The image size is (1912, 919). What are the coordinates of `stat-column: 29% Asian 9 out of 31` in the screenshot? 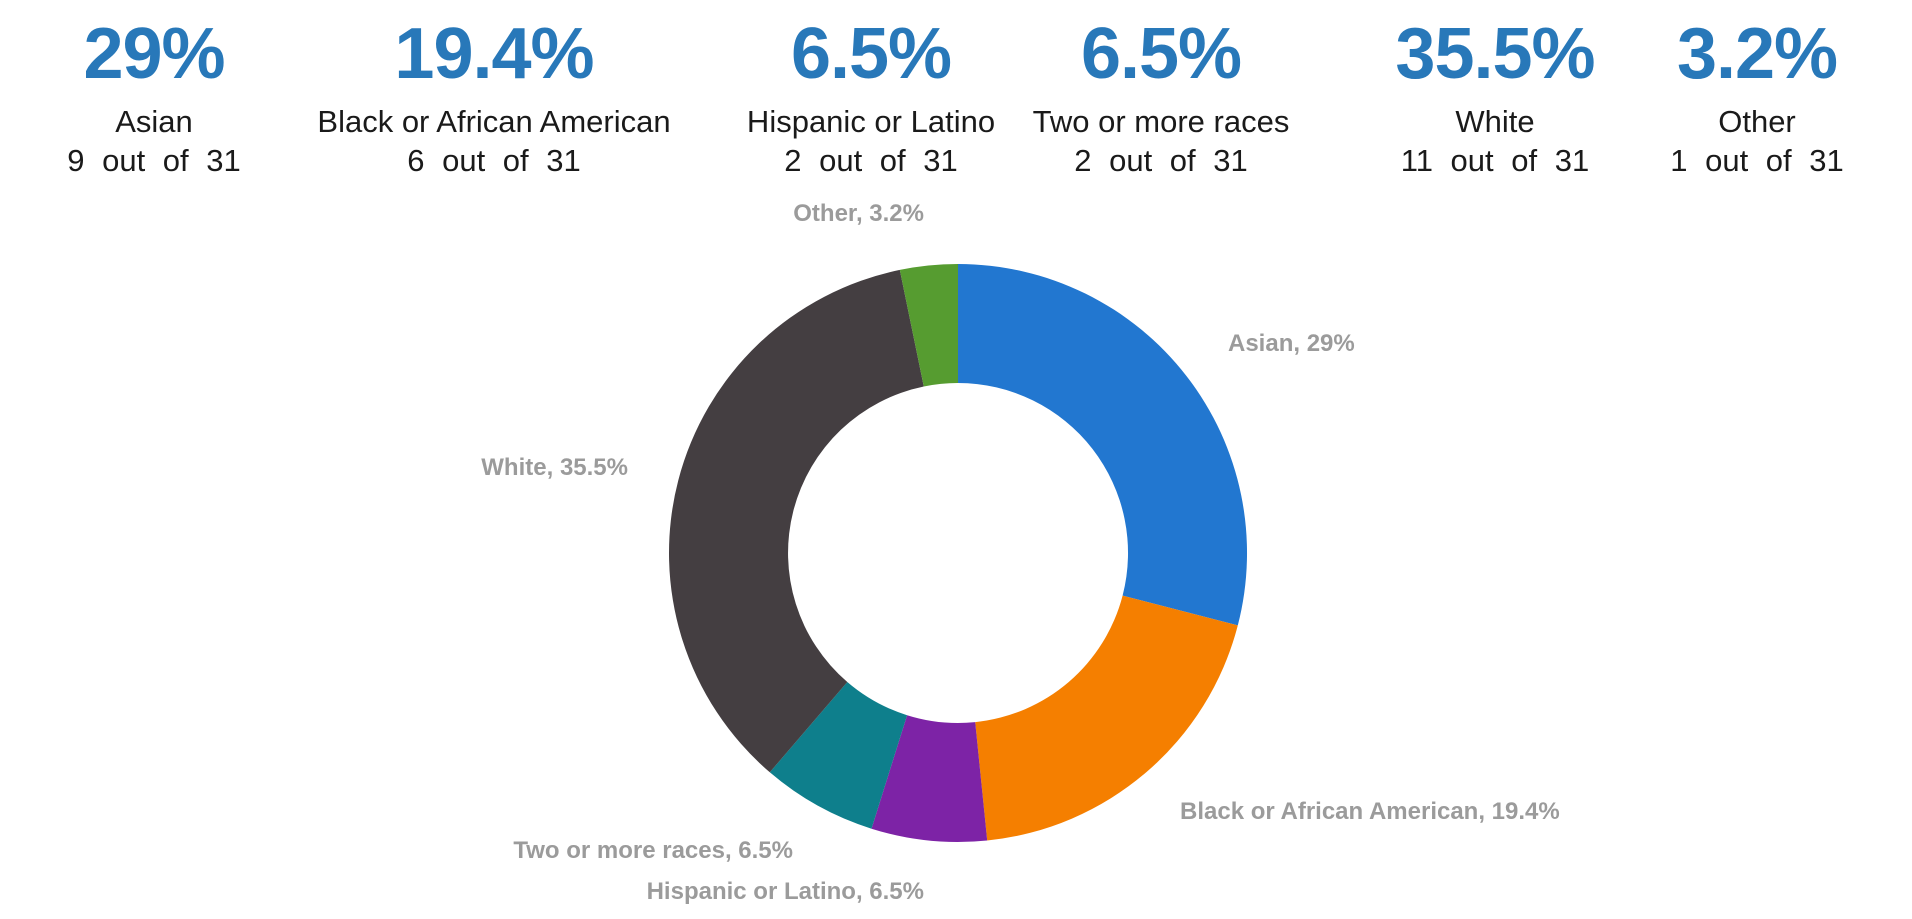 It's located at (154, 95).